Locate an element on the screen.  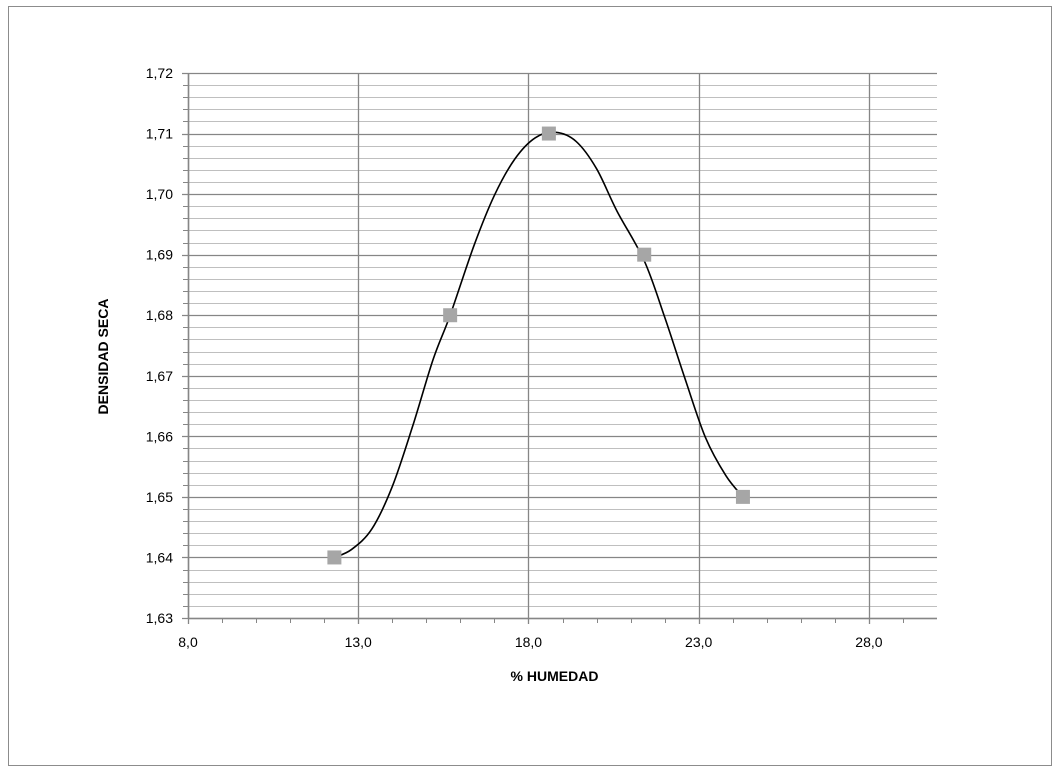
y-tick-label: 1,65 is located at coordinates (159, 497).